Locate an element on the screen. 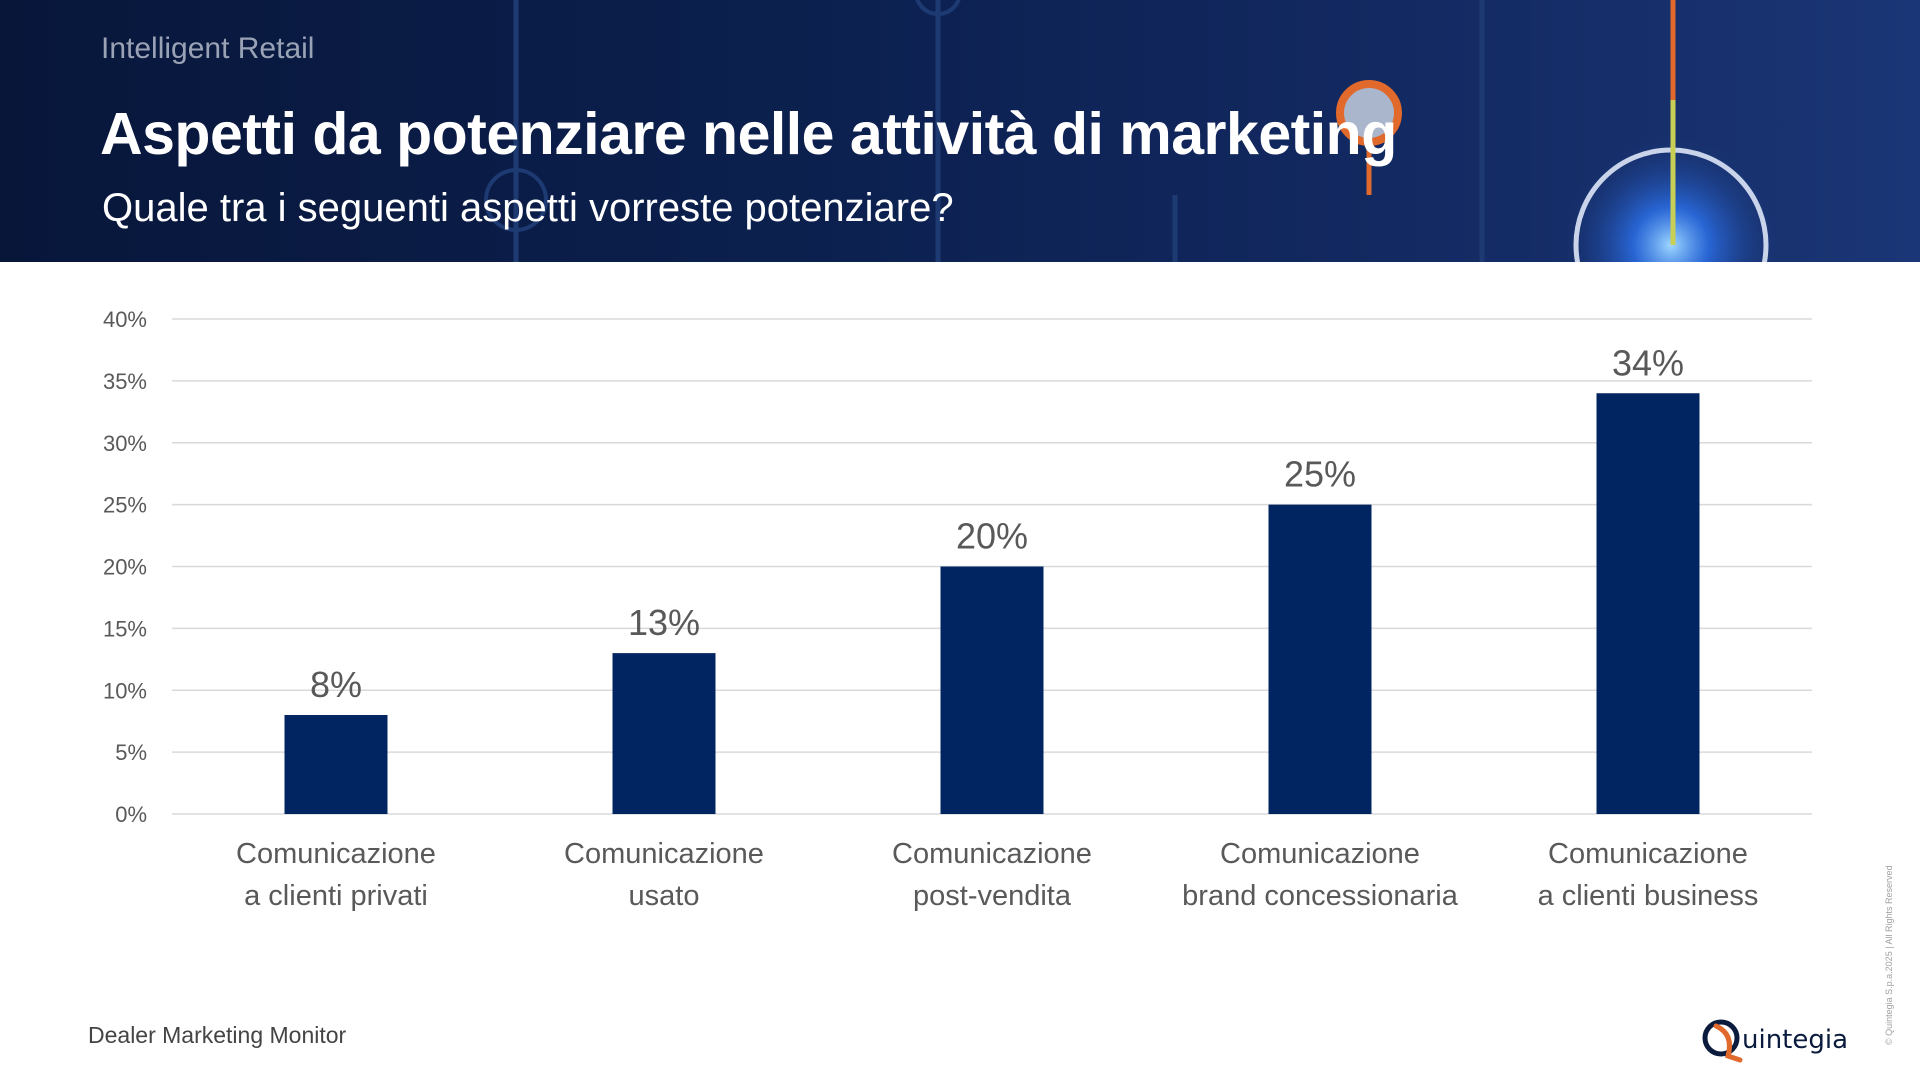 This screenshot has width=1920, height=1080. x-category-label: usato is located at coordinates (664, 896).